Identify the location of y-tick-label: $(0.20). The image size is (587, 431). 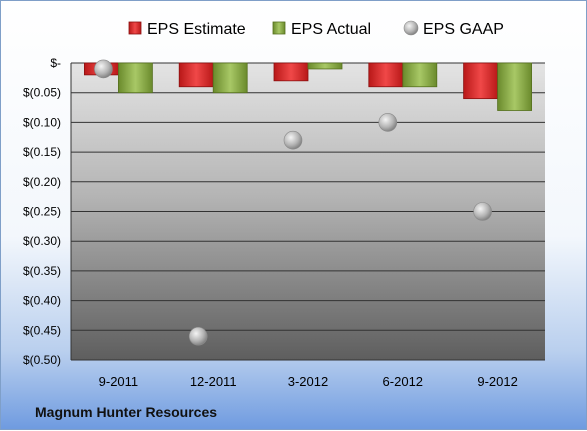
(42, 182).